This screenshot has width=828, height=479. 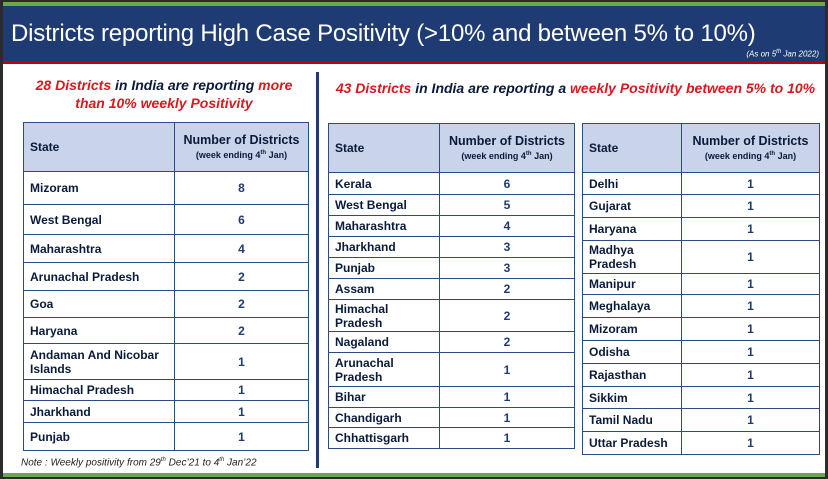 I want to click on table-row: Sikkim 1, so click(x=701, y=397).